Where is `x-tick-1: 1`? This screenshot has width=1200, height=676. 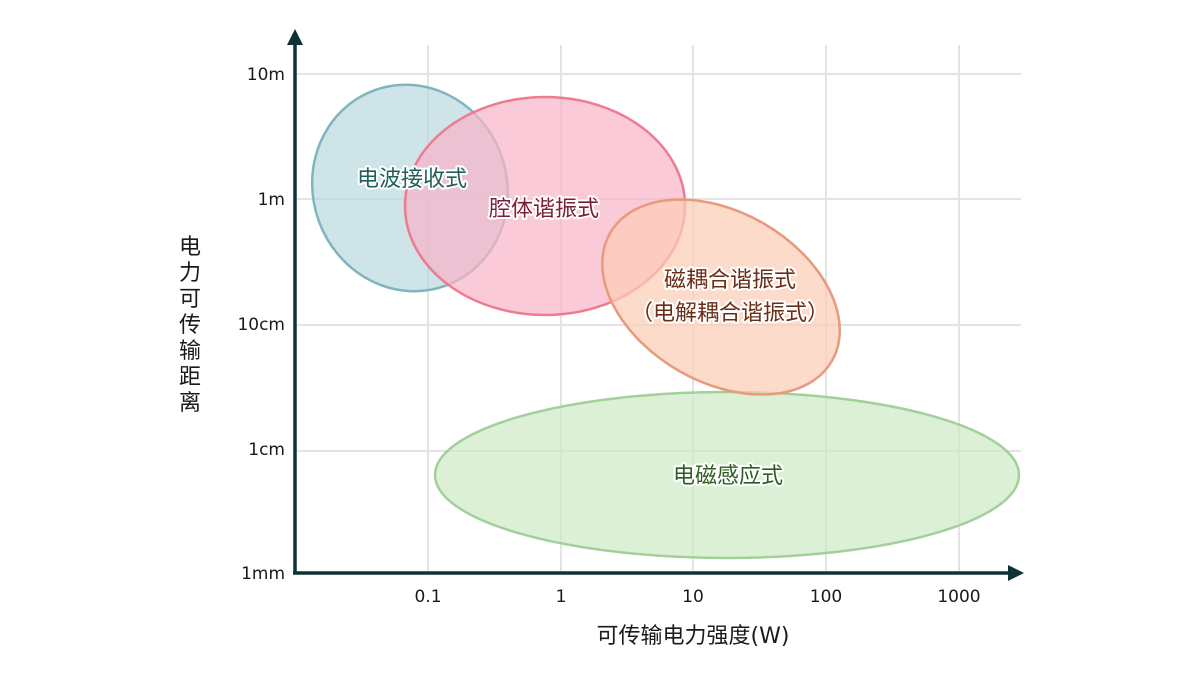
x-tick-1: 1 is located at coordinates (561, 597).